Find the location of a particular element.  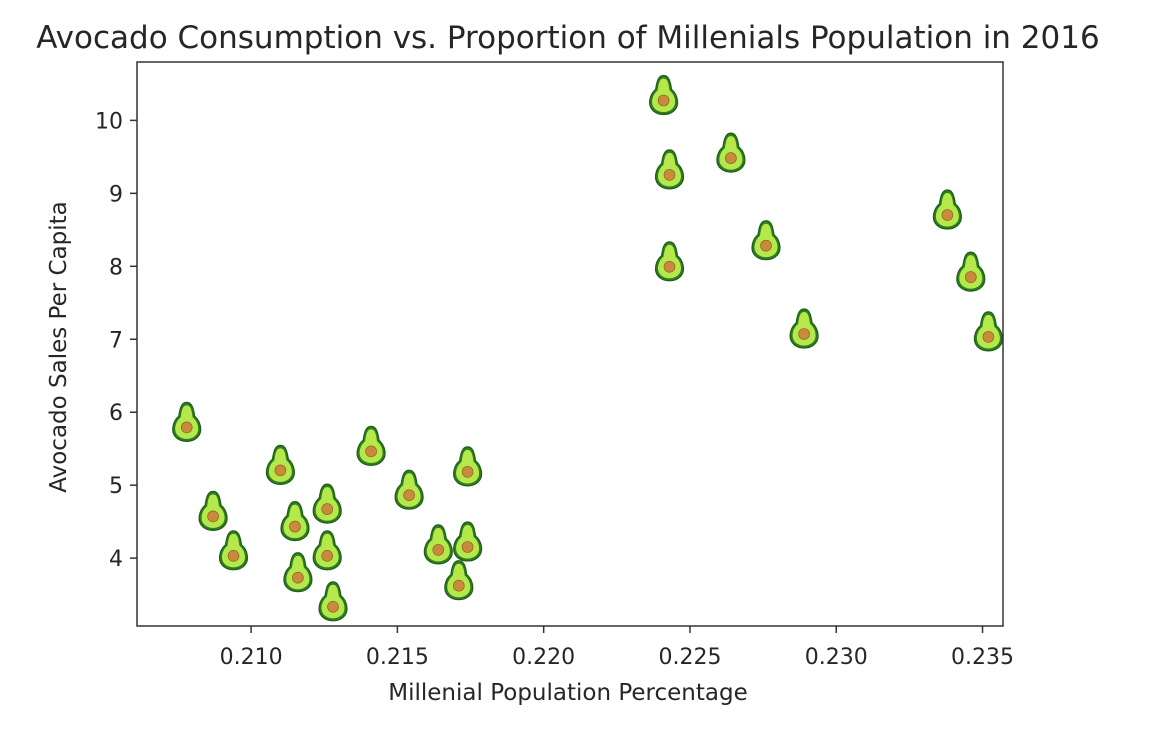

y-tick-label: 5 is located at coordinates (116, 486).